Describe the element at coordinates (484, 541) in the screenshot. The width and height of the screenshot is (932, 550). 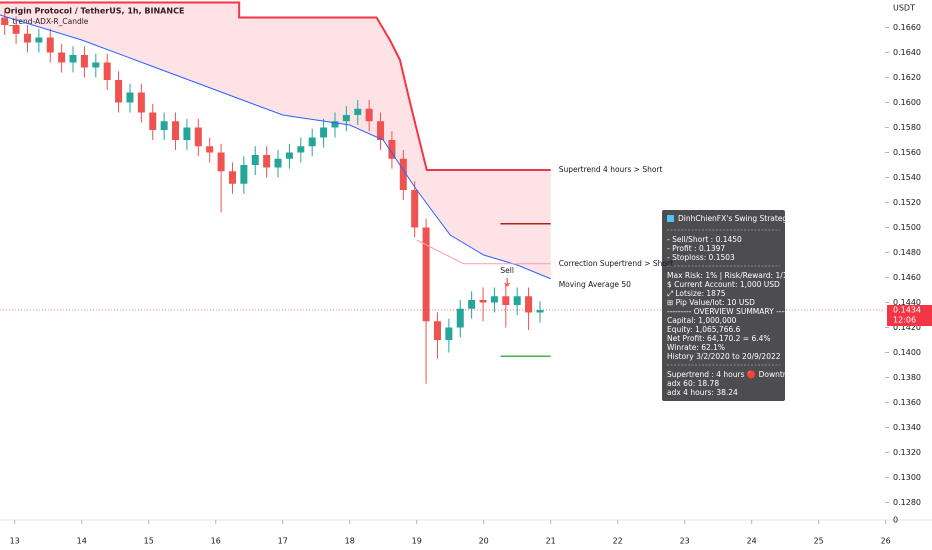
I see `x-tick-label: 20` at that location.